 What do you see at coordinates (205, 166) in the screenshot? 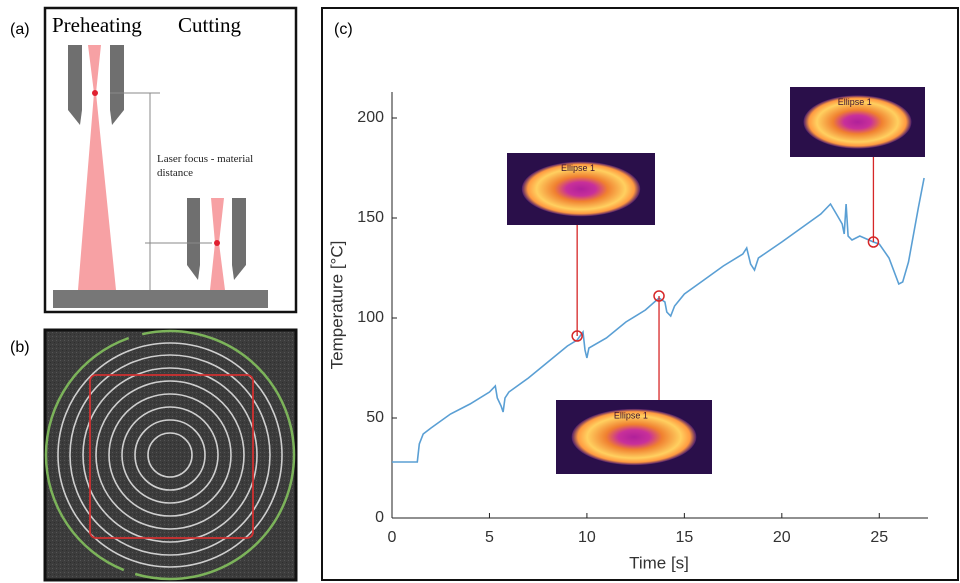
I see `dimension-label: Laser focus - material distance` at bounding box center [205, 166].